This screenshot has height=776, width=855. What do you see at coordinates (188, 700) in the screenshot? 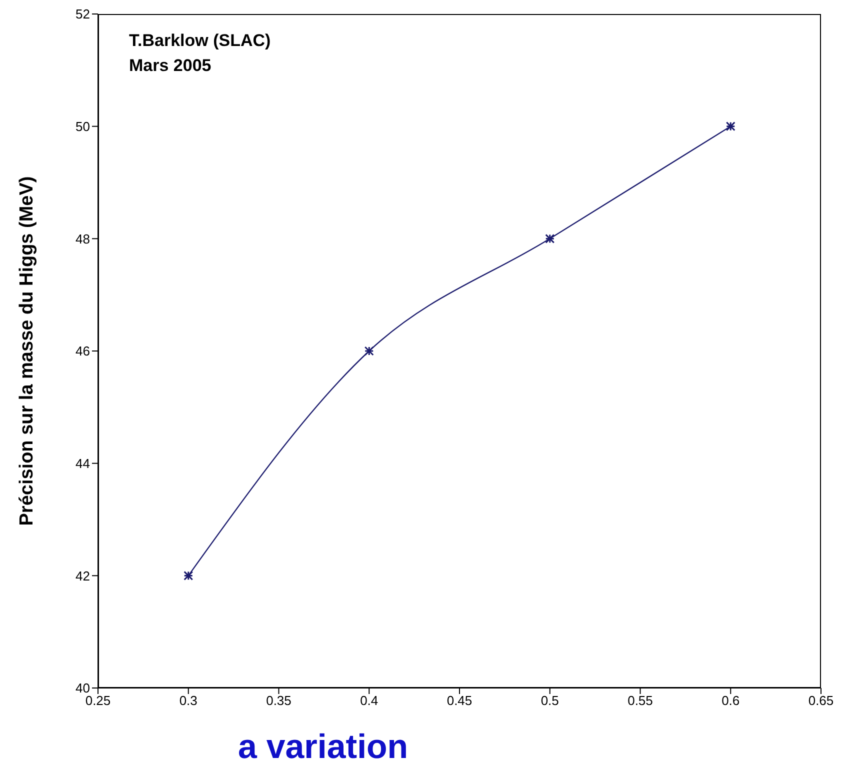
I see `x-tick-label: 0.3` at bounding box center [188, 700].